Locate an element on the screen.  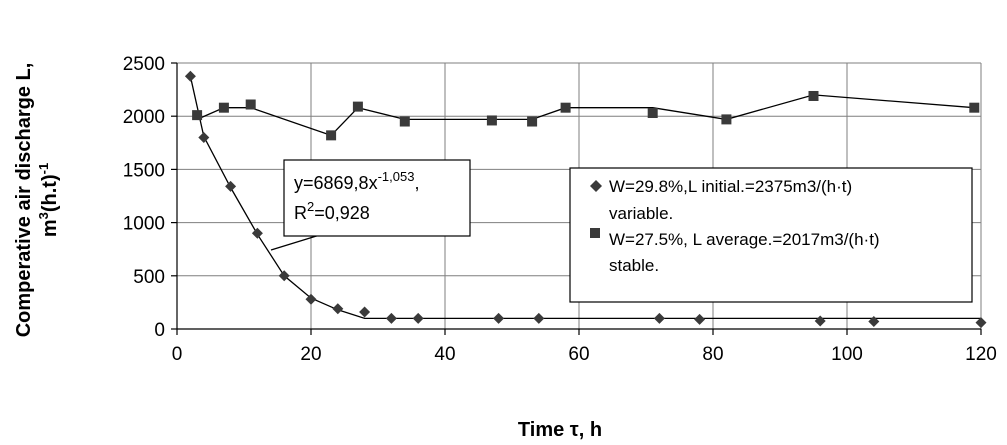
legend-box is located at coordinates (771, 235).